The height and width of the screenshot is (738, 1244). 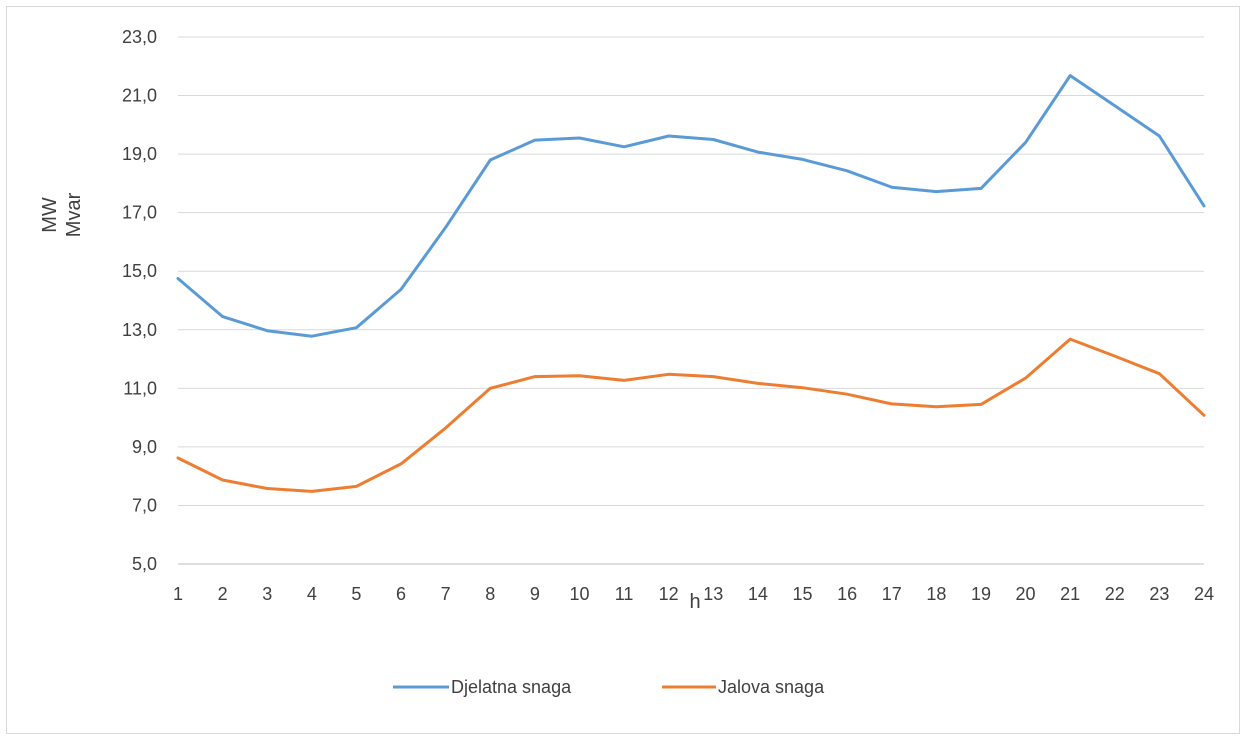 I want to click on y-tick-label: 21,0, so click(x=139, y=96).